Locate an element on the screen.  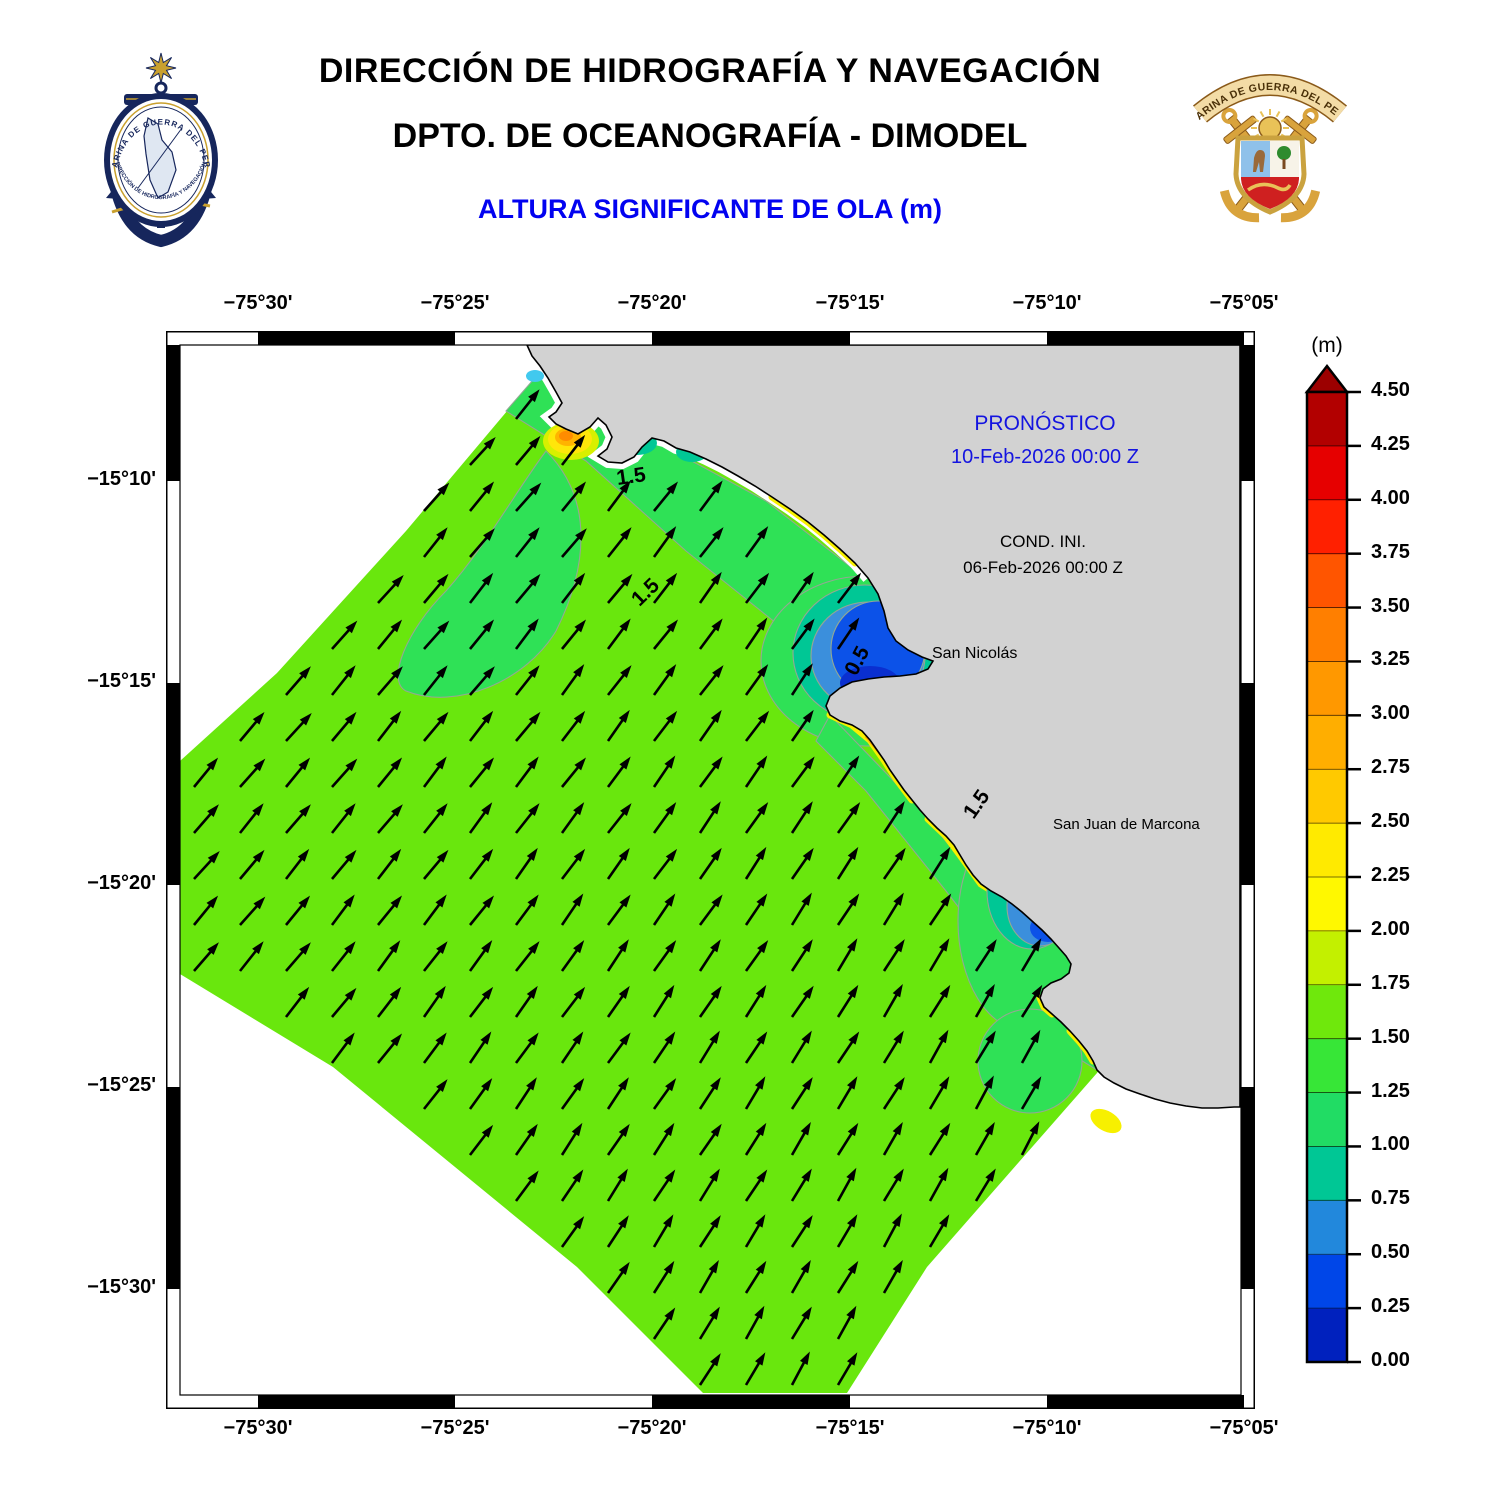
x-axis-tick-label-top: −75°10' is located at coordinates (1047, 303).